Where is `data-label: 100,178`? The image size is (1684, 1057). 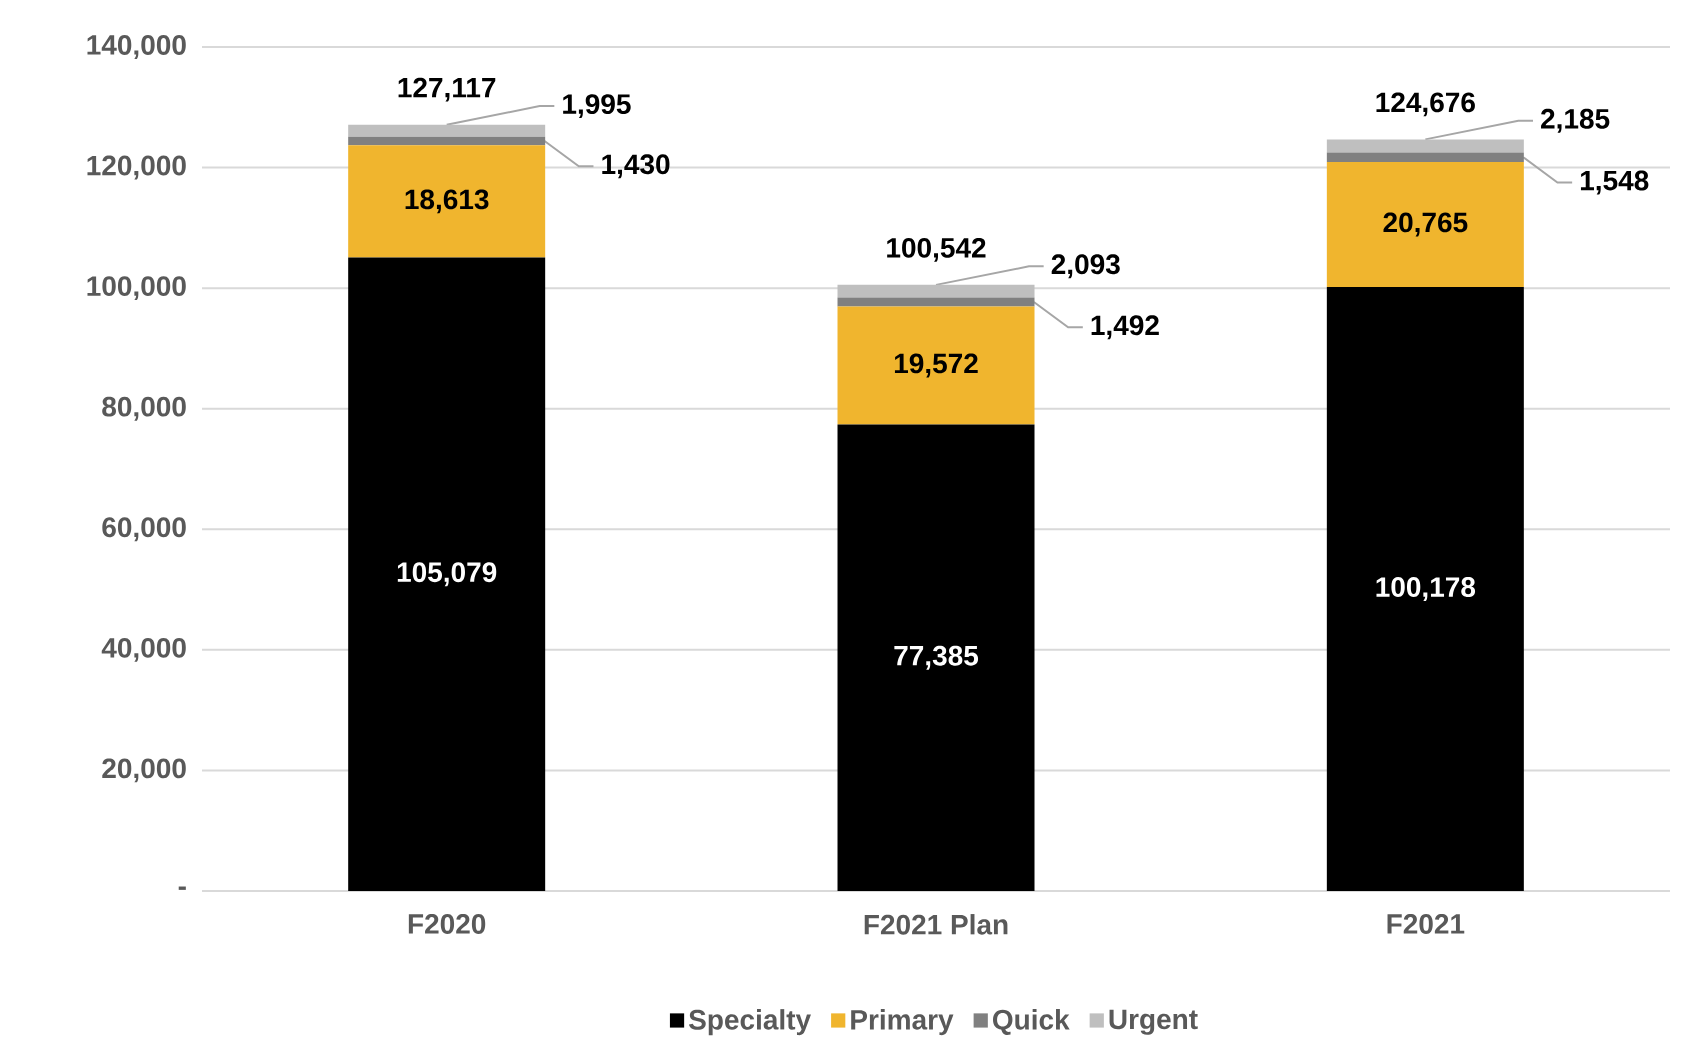 data-label: 100,178 is located at coordinates (1426, 589).